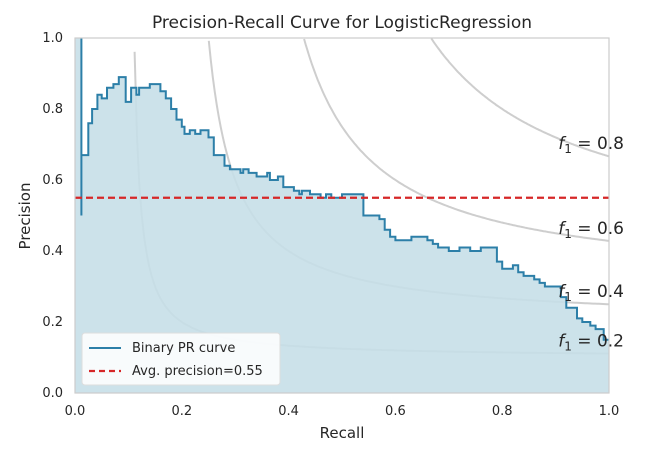 The width and height of the screenshot is (666, 451). What do you see at coordinates (181, 411) in the screenshot?
I see `x-tick-label: 0.2` at bounding box center [181, 411].